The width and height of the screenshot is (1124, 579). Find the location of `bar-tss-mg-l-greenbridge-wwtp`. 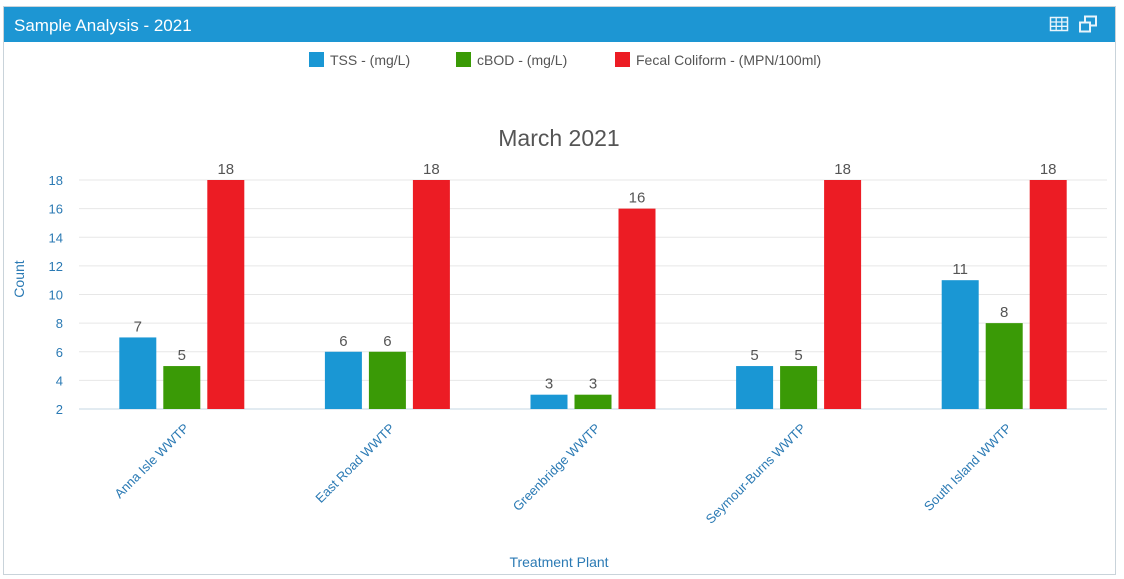

bar-tss-mg-l-greenbridge-wwtp is located at coordinates (549, 401).